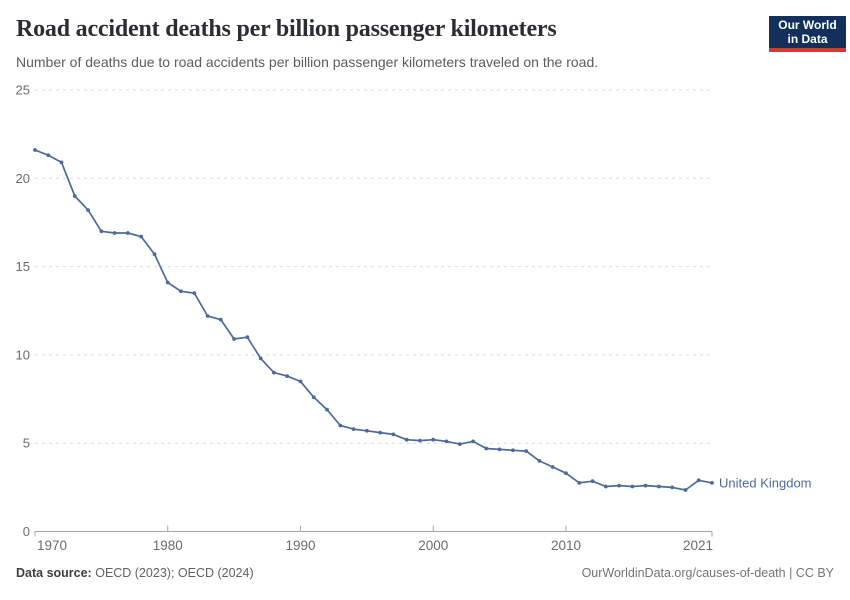 The width and height of the screenshot is (850, 600). What do you see at coordinates (685, 490) in the screenshot?
I see `data-point-2019` at bounding box center [685, 490].